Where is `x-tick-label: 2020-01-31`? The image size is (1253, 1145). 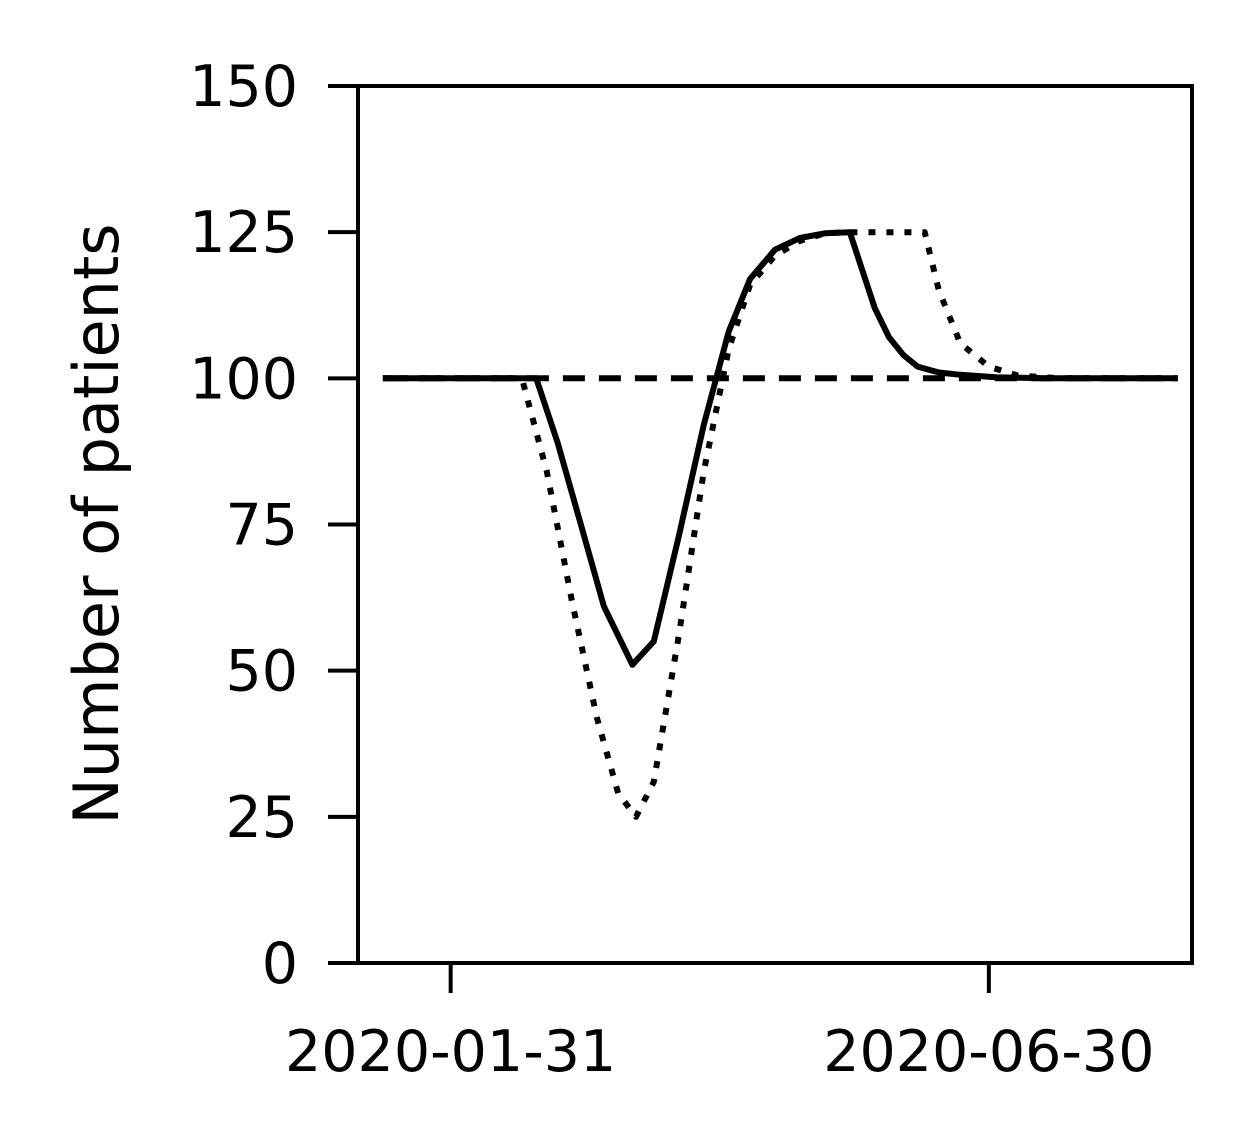 x-tick-label: 2020-01-31 is located at coordinates (450, 1052).